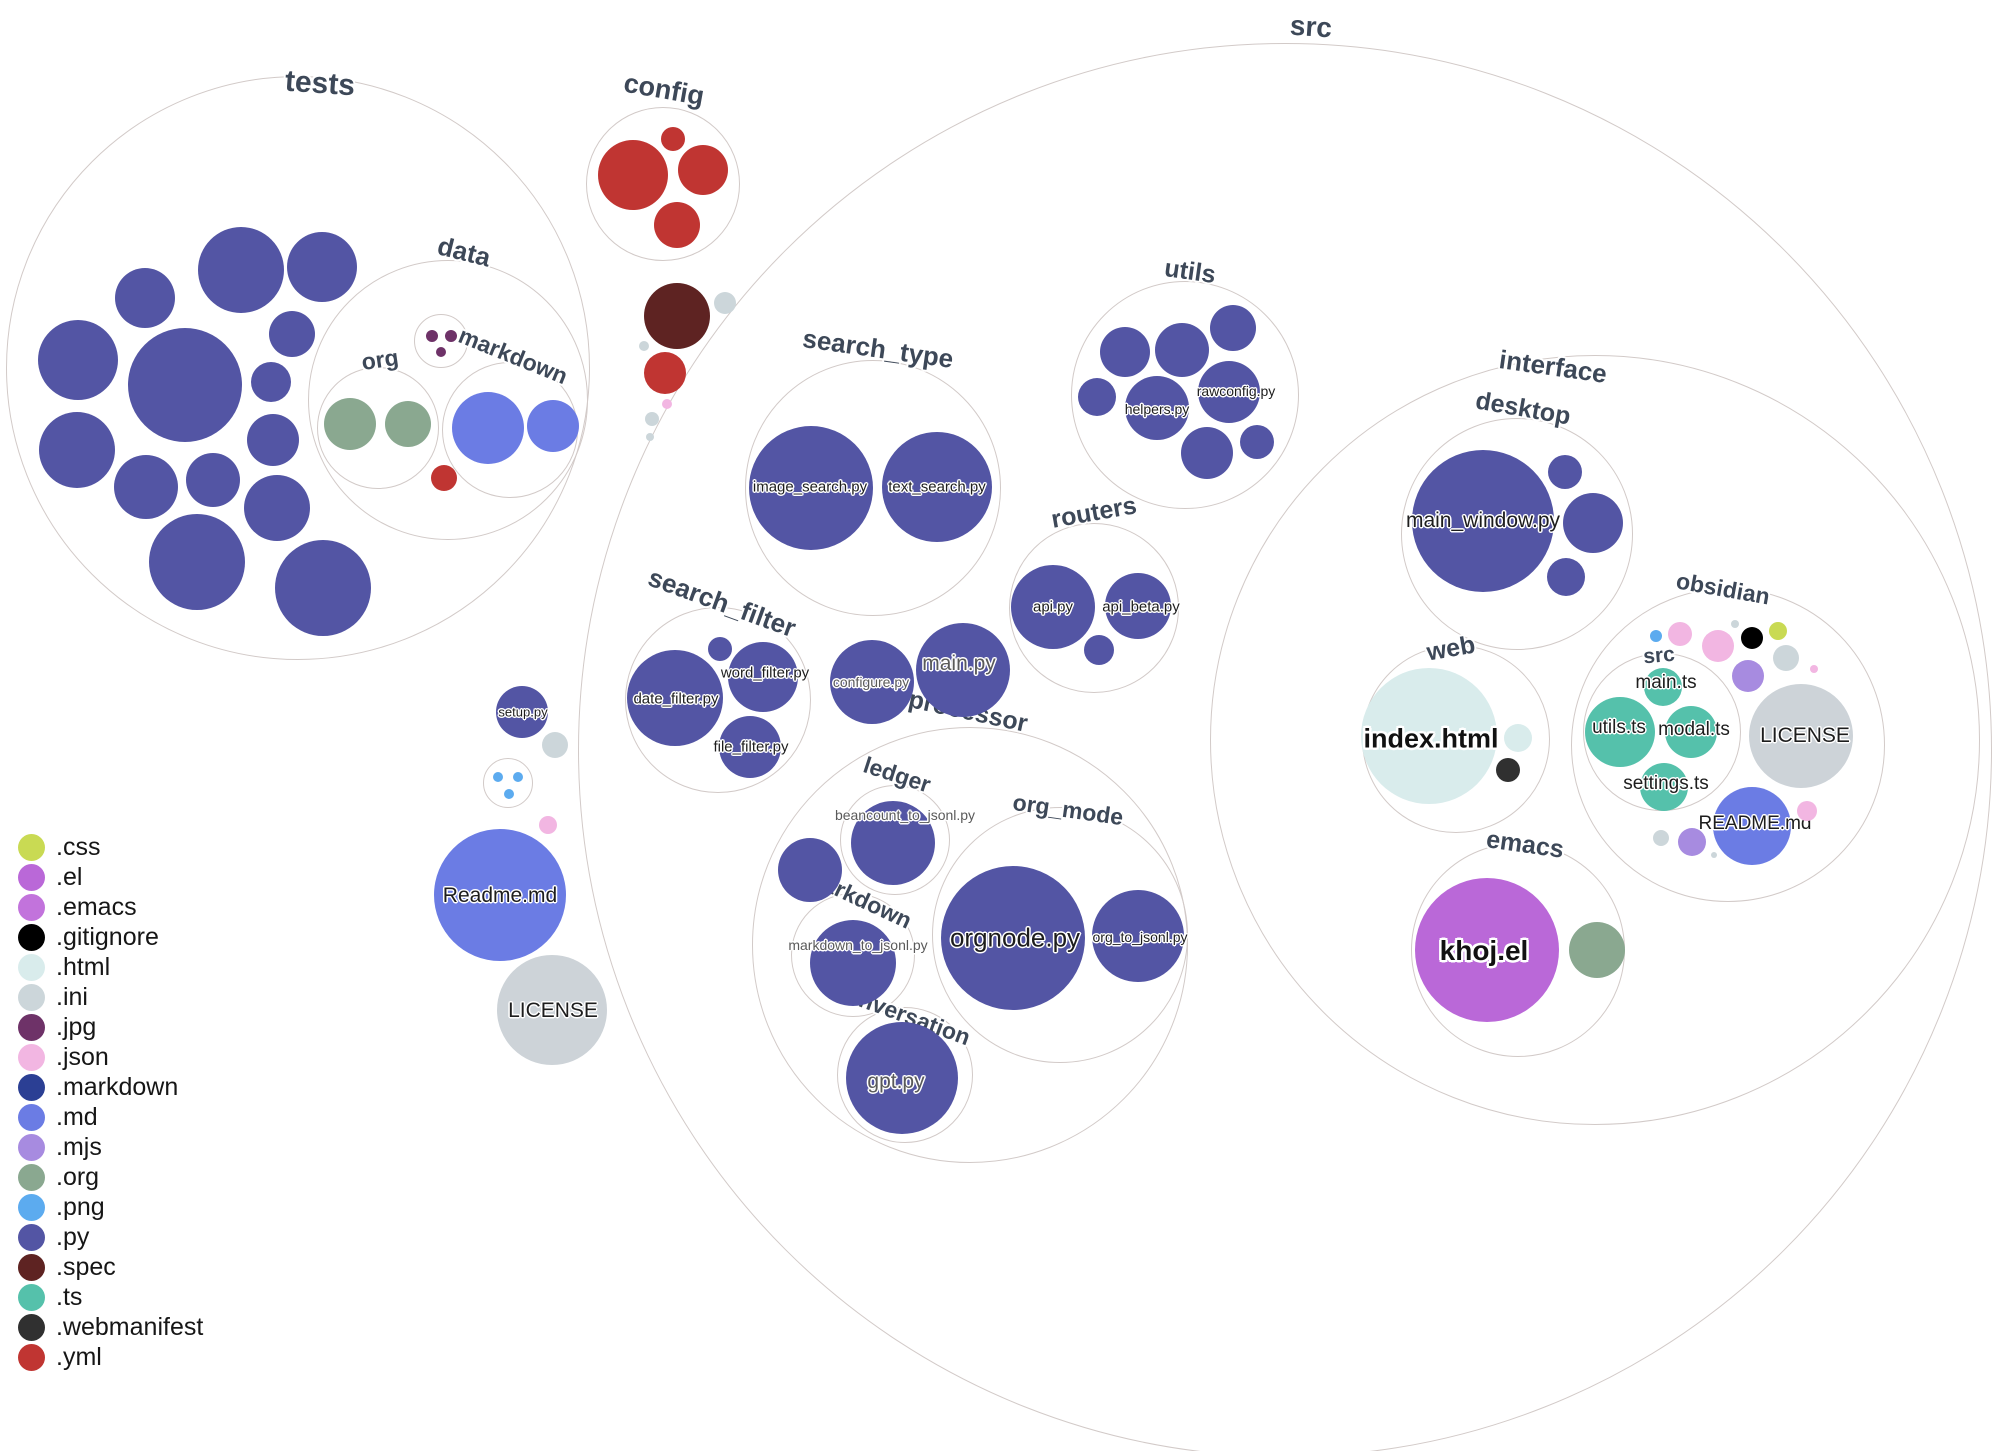 This screenshot has height=1451, width=1995. I want to click on file-circle-spec, so click(677, 316).